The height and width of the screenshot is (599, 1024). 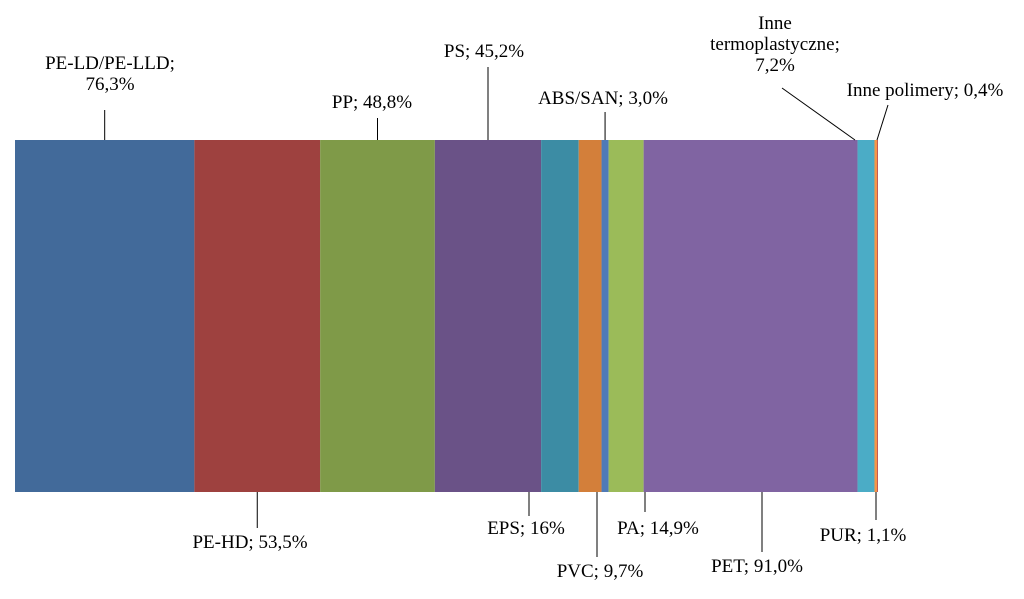 What do you see at coordinates (863, 535) in the screenshot?
I see `data-label-pur: PUR; 1,1%` at bounding box center [863, 535].